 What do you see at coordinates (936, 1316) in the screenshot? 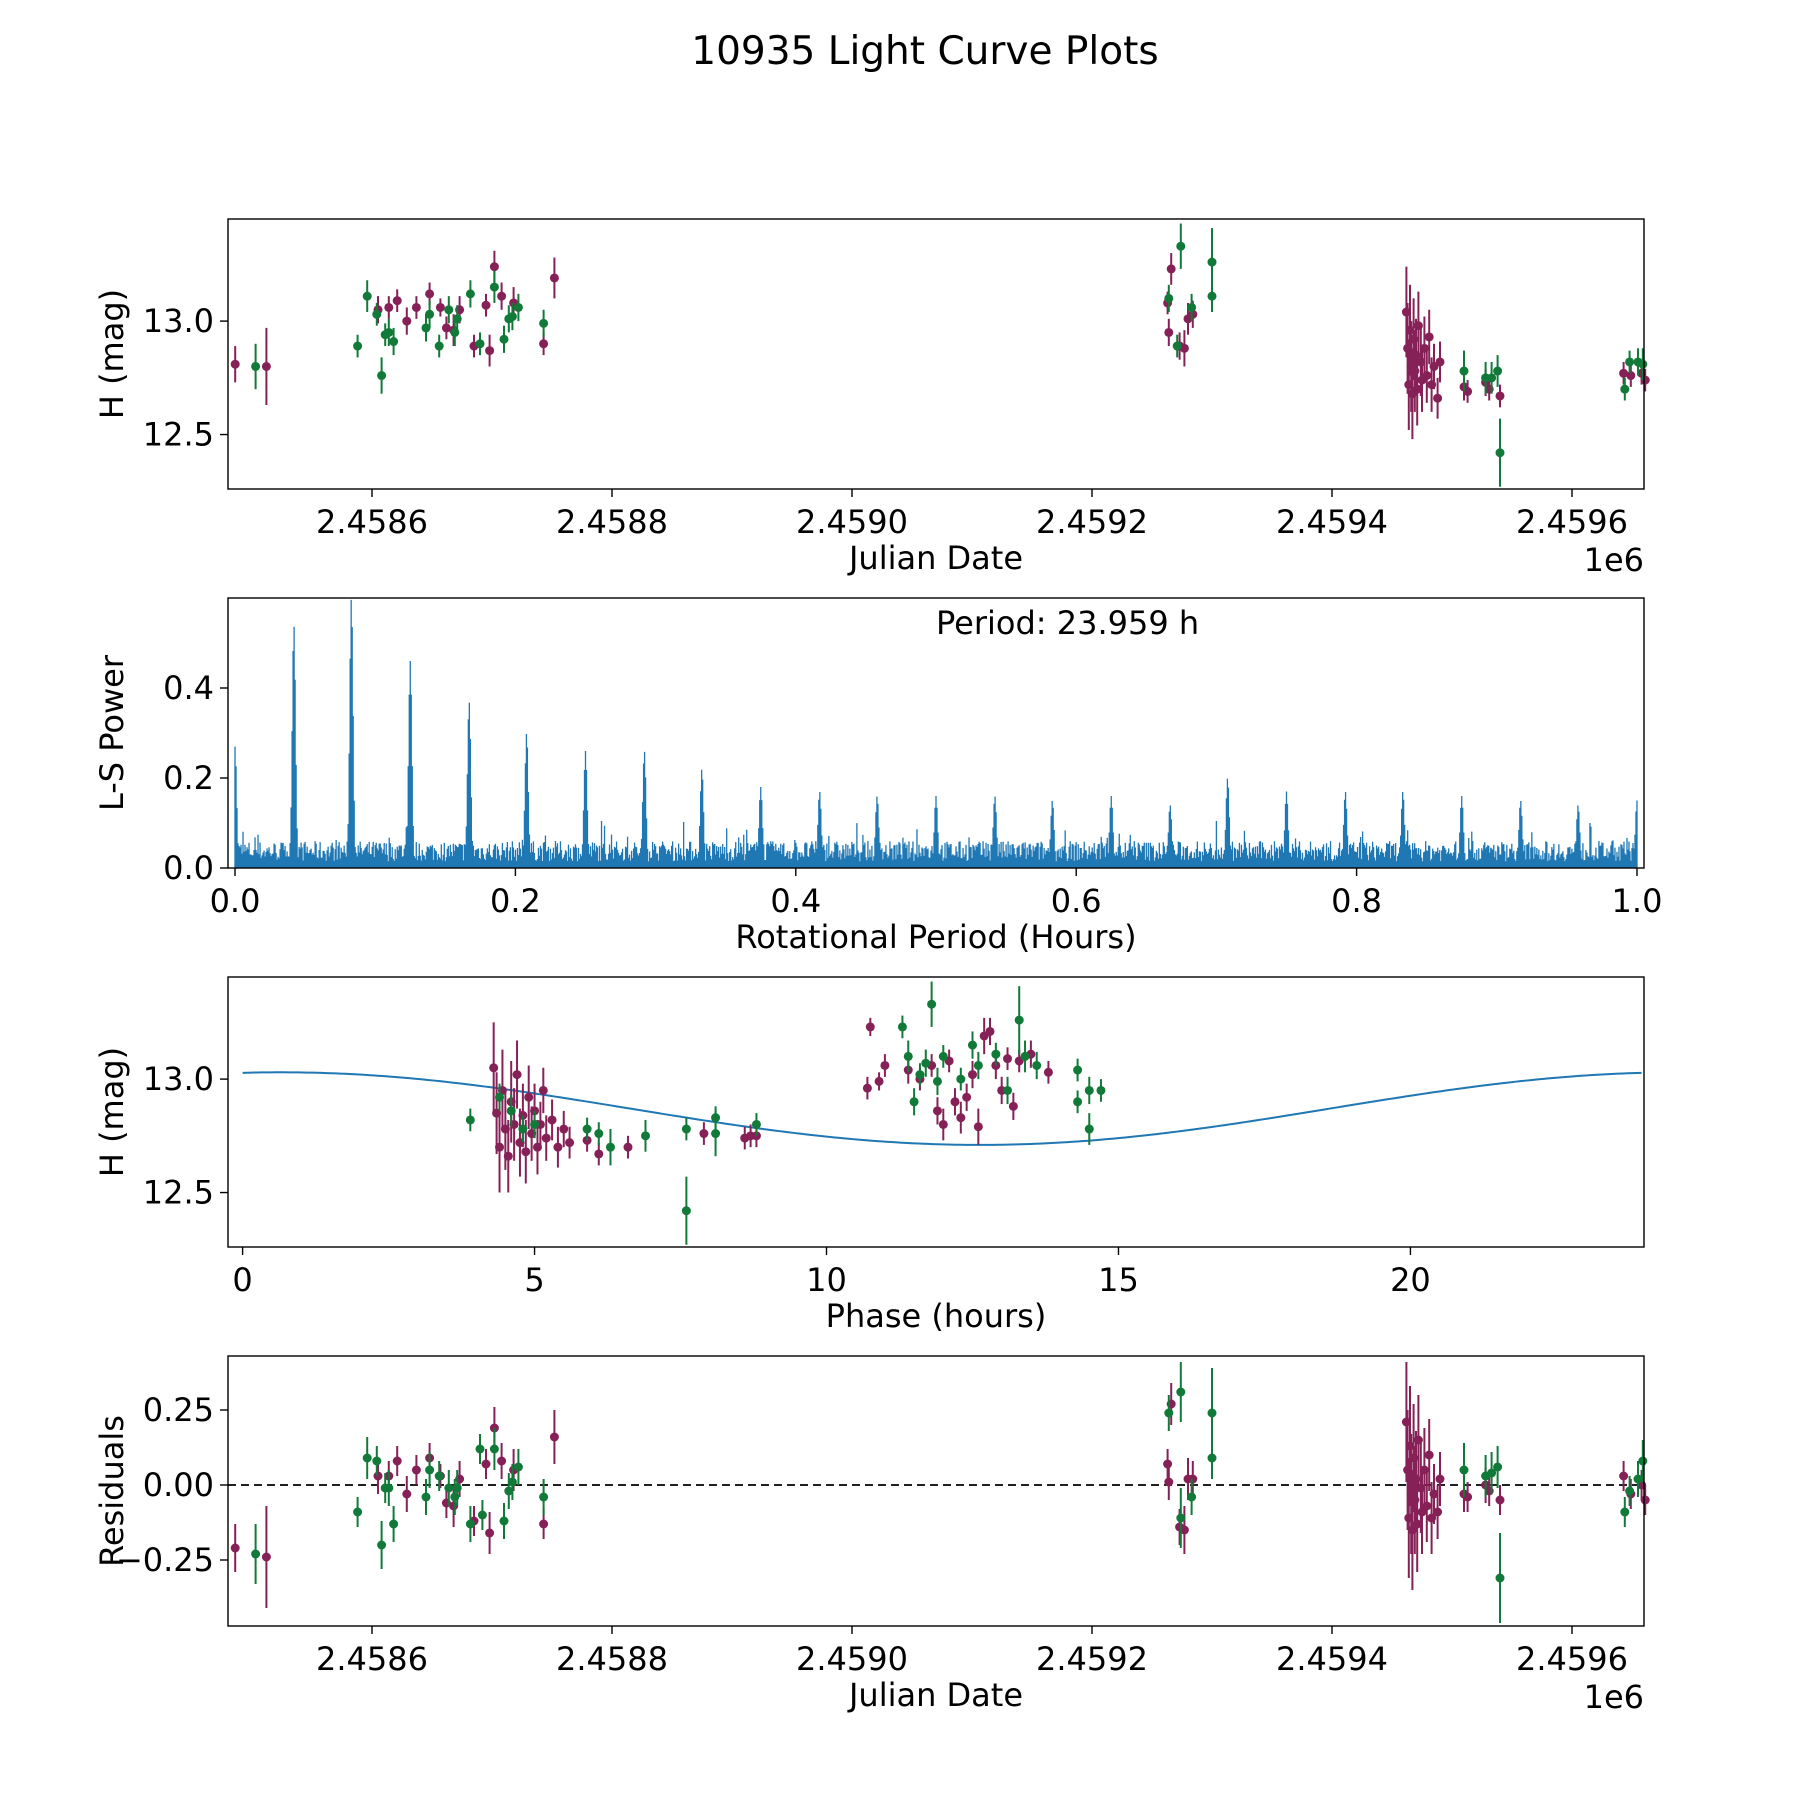
I see `x-axis-label: Phase (hours)` at bounding box center [936, 1316].